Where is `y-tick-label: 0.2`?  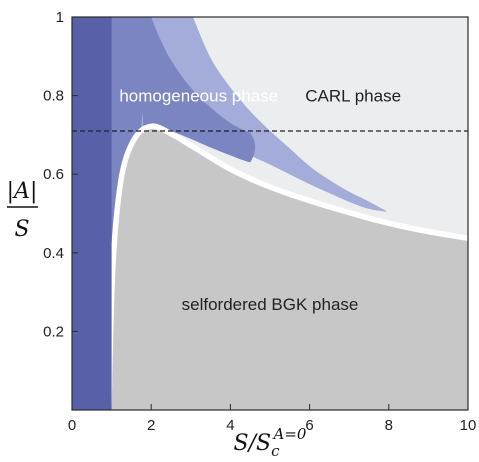
y-tick-label: 0.2 is located at coordinates (53, 331).